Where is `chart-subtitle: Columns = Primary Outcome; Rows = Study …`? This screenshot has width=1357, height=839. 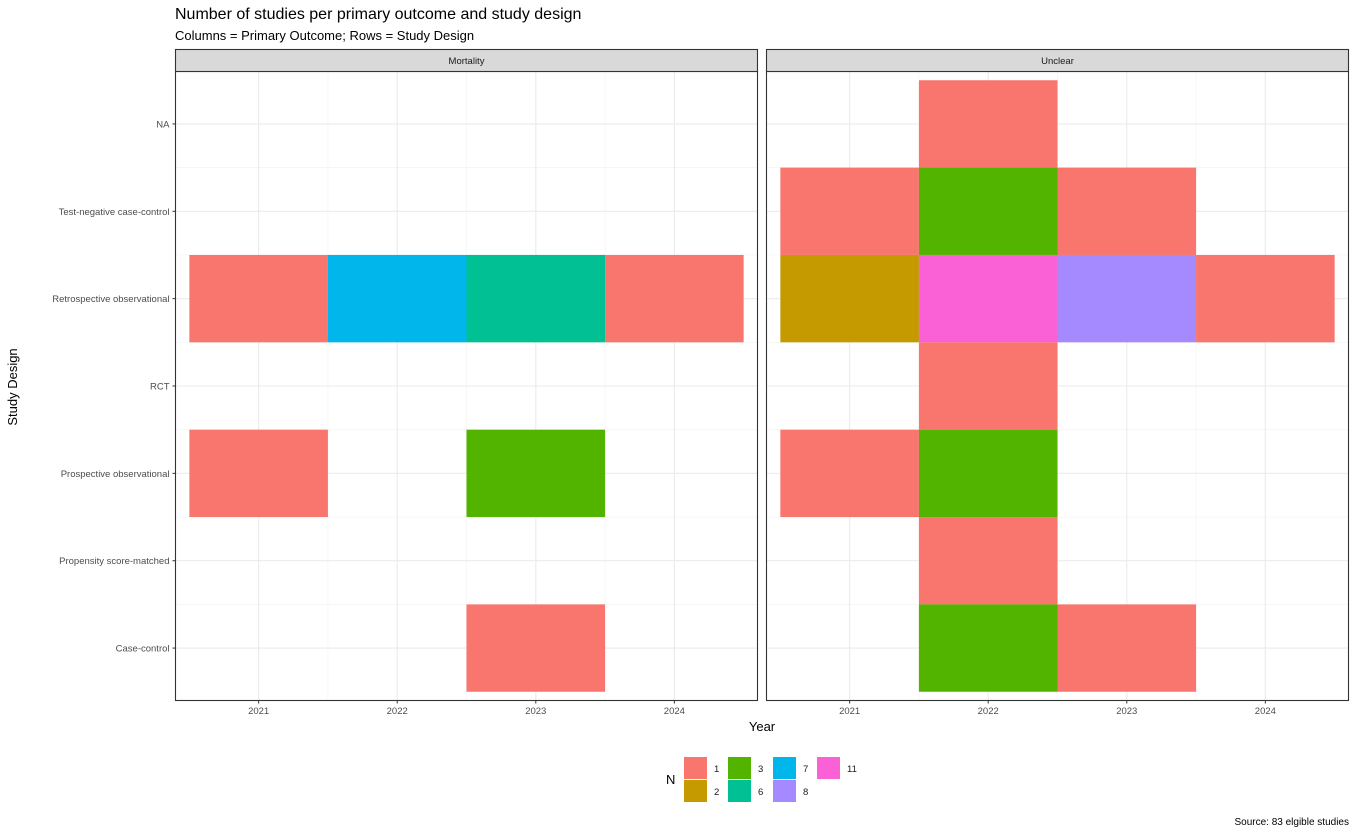
chart-subtitle: Columns = Primary Outcome; Rows = Study … is located at coordinates (324, 35).